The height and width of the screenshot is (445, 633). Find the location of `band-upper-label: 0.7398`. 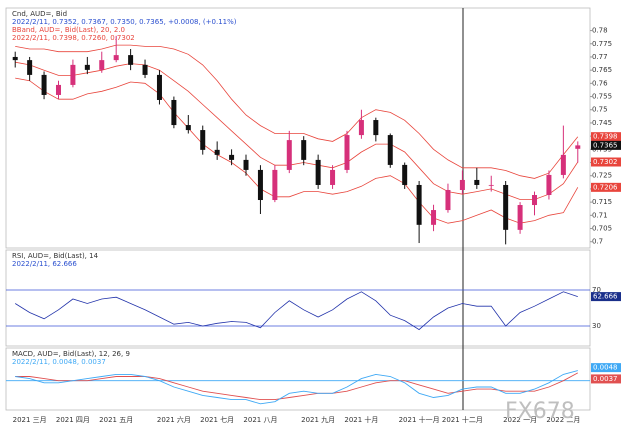

band-upper-label: 0.7398 is located at coordinates (605, 137).